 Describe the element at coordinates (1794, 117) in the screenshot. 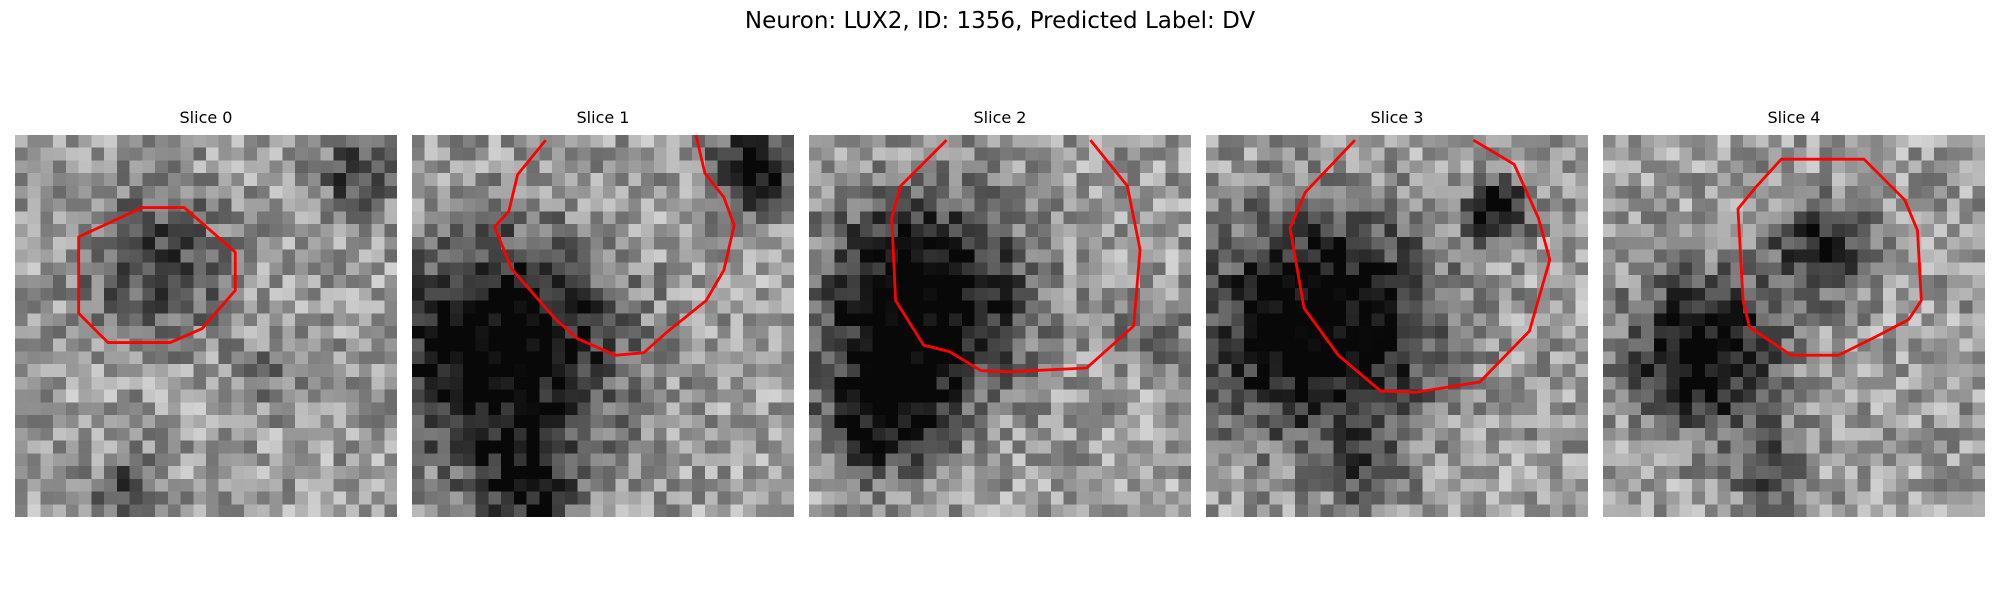

I see `slice-title: Slice 4` at that location.